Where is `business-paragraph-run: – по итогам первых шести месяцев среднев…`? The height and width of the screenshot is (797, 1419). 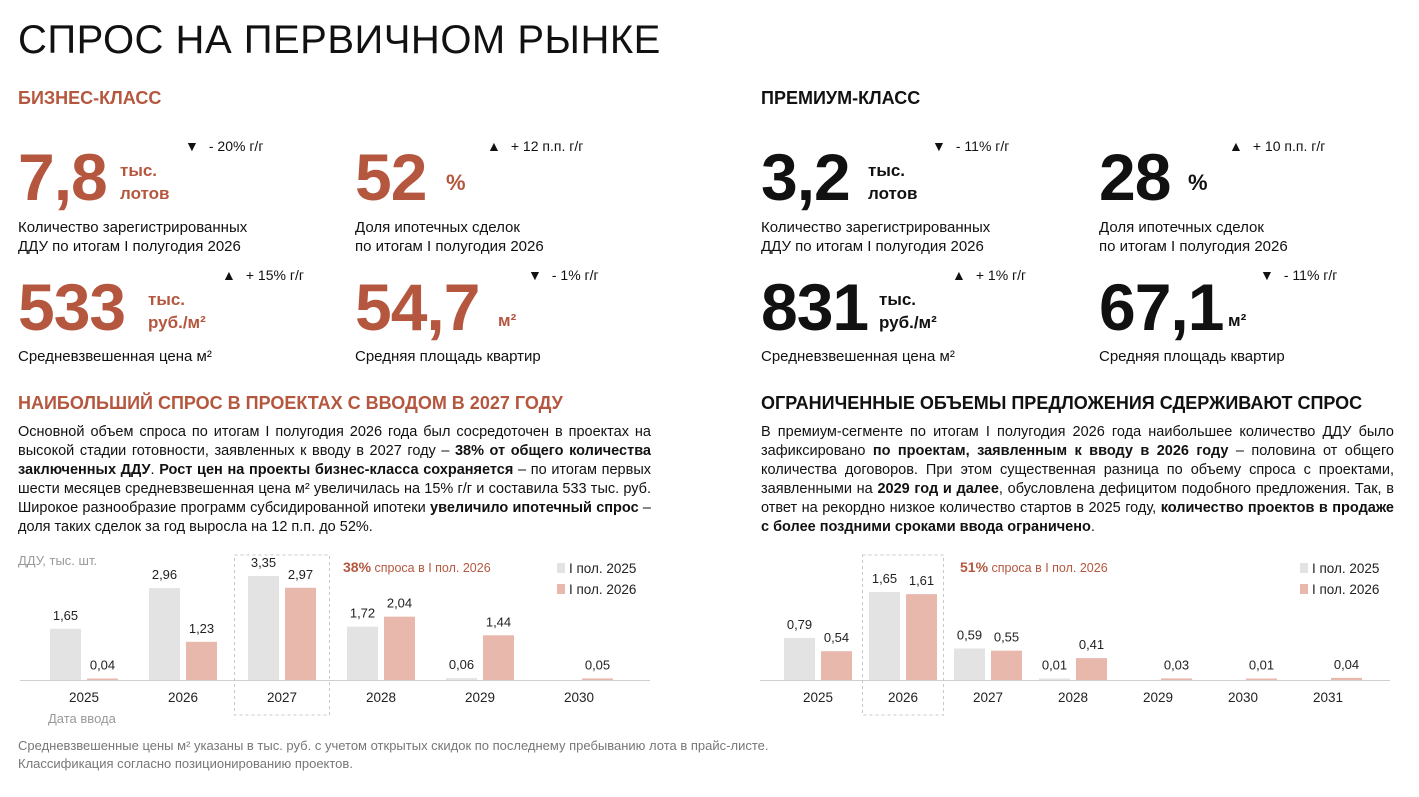
business-paragraph-run: – по итогам первых шести месяцев среднев… is located at coordinates (334, 489).